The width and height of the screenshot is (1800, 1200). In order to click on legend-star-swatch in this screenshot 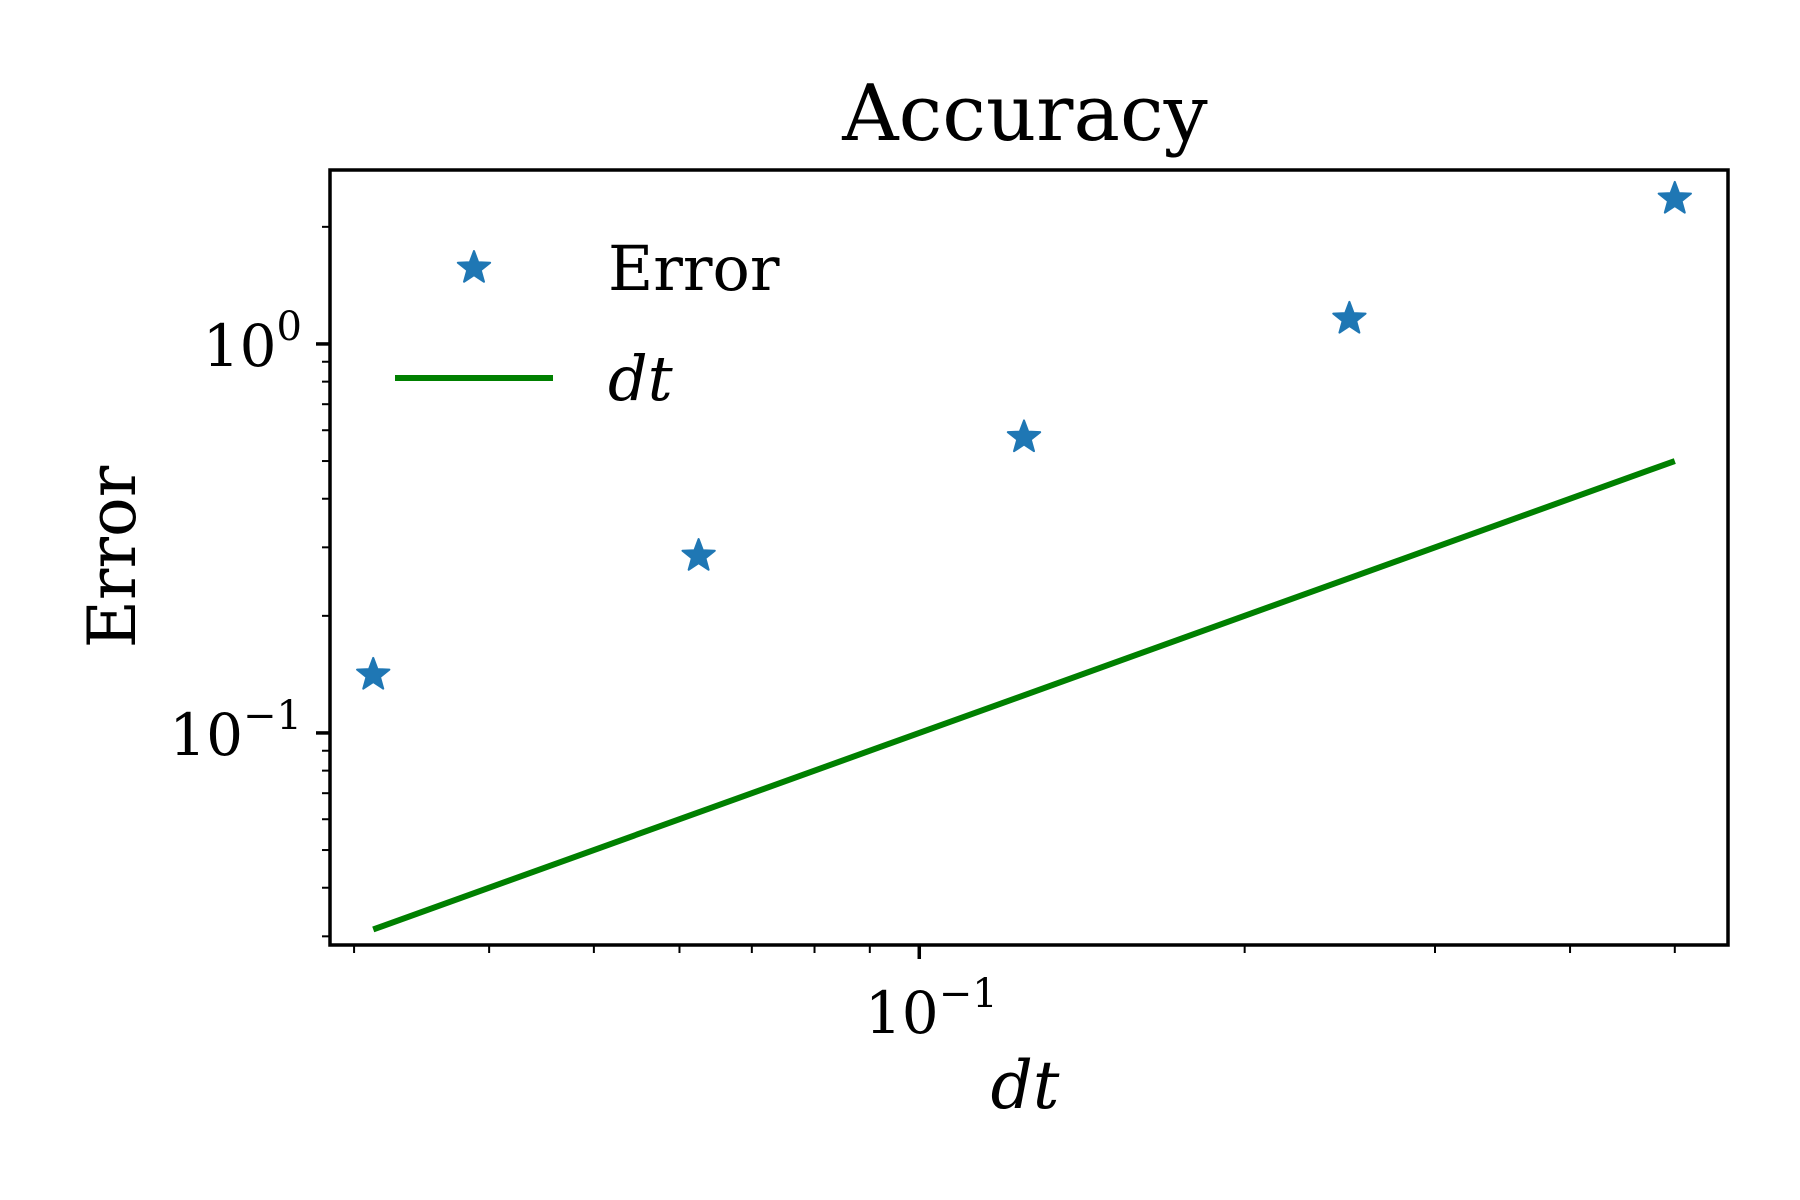, I will do `click(474, 266)`.